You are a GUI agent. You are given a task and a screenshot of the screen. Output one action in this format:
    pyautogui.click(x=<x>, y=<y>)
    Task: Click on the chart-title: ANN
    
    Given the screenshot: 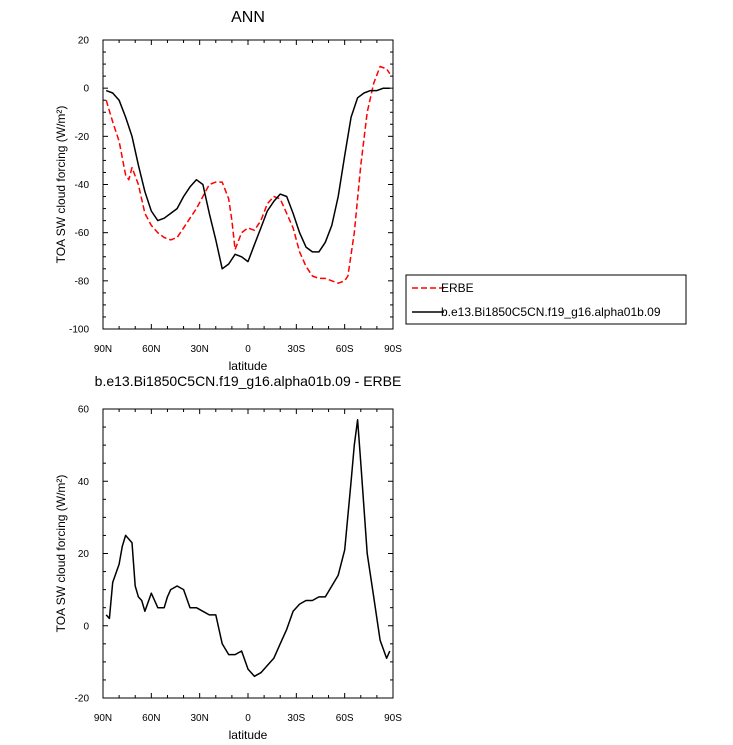 What is the action you would take?
    pyautogui.click(x=248, y=17)
    